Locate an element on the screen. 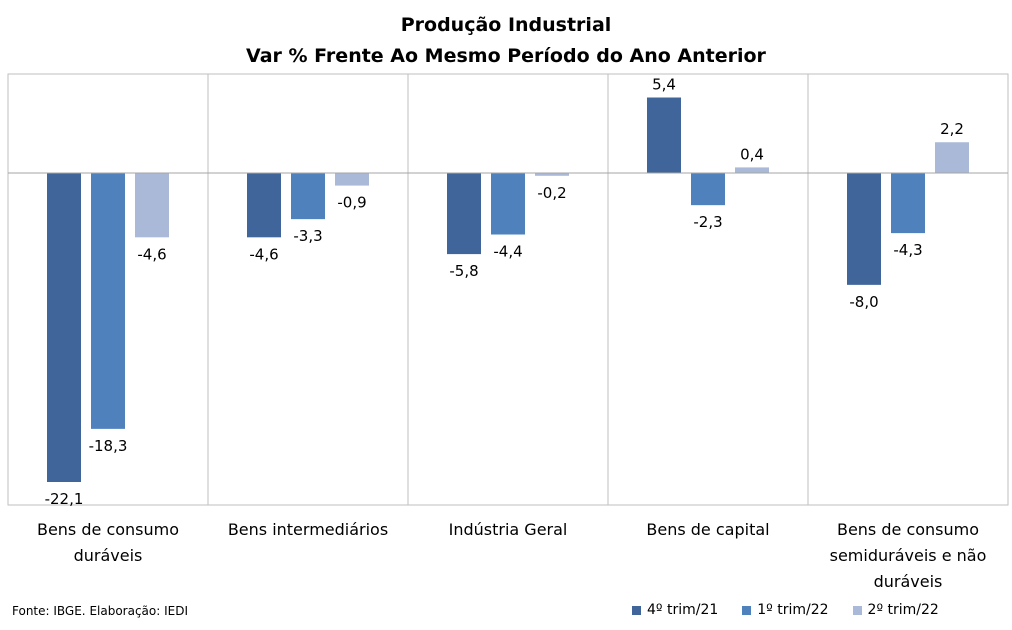  bar-series3-cat5 is located at coordinates (952, 157).